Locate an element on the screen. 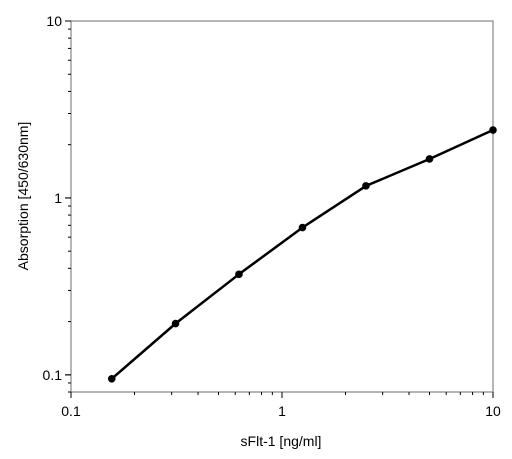  x-tick-label: 1 is located at coordinates (282, 411).